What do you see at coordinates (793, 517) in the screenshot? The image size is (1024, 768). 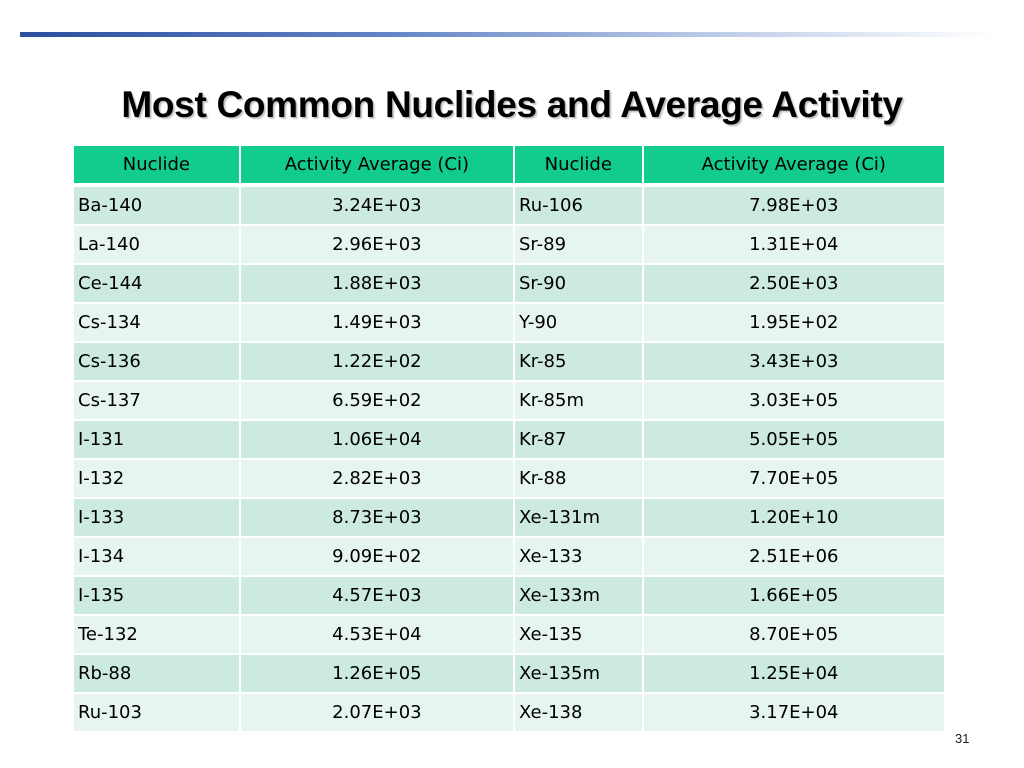 I see `activity-right-cell: 1.20E+10` at bounding box center [793, 517].